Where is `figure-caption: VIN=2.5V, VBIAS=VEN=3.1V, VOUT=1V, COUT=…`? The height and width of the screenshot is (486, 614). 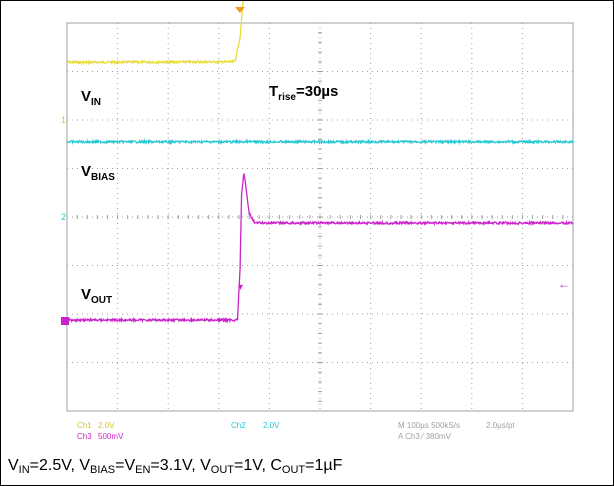
figure-caption: VIN=2.5V, VBIAS=VEN=3.1V, VOUT=1V, COUT=… is located at coordinates (175, 466).